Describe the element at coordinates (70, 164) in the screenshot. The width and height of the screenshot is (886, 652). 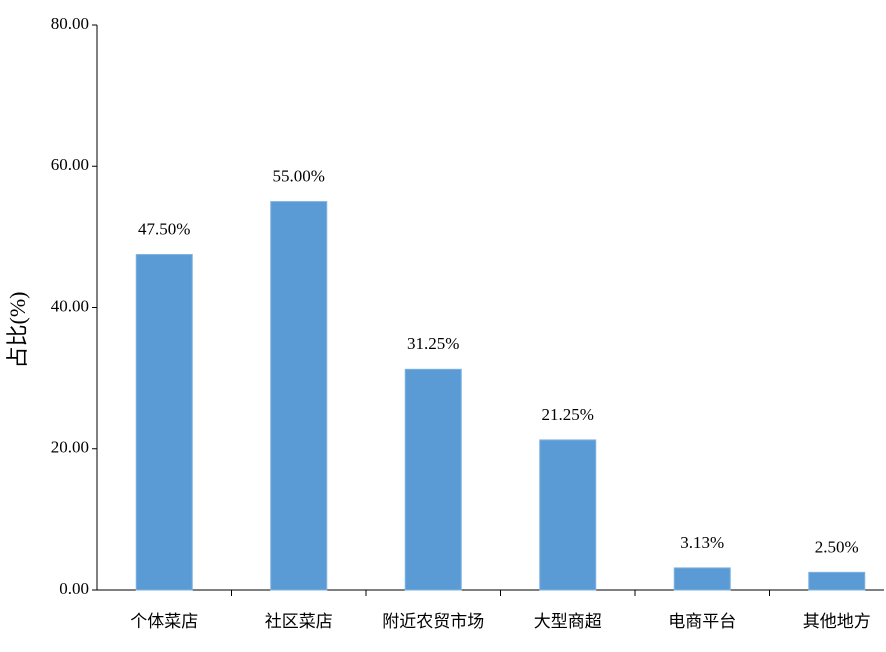
I see `y-tick-label: 60.00` at that location.